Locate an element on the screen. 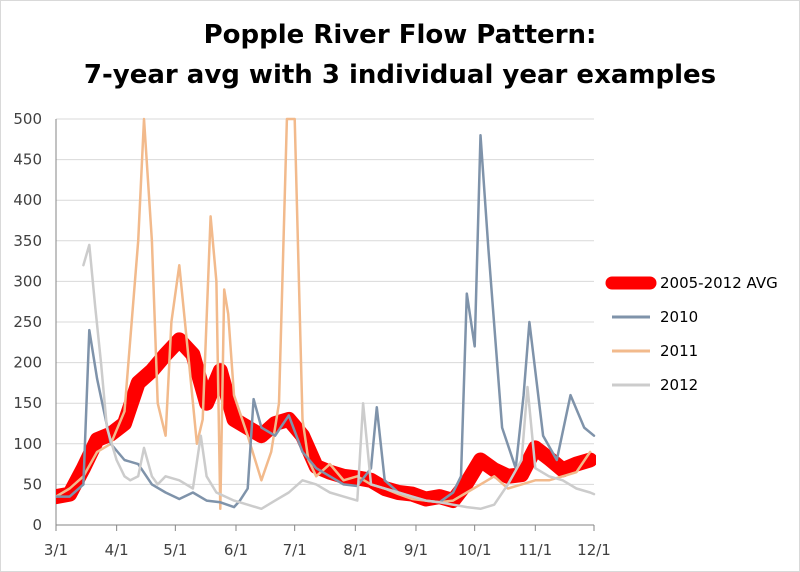 The height and width of the screenshot is (572, 800). x-tick-label: 6/1 is located at coordinates (236, 550).